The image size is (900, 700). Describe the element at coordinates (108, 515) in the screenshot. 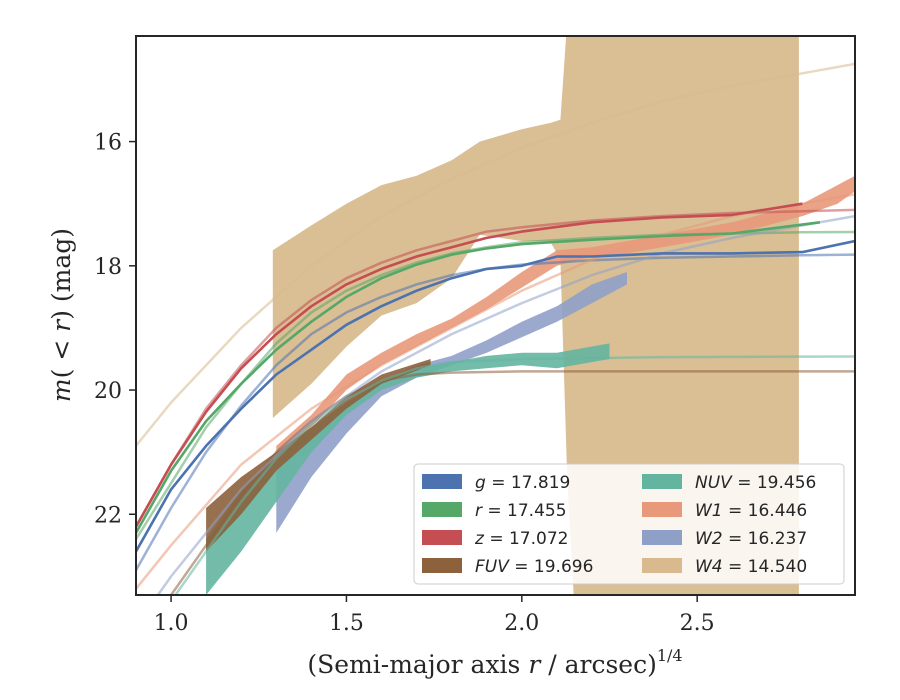

I see `y-tick-label: 22` at that location.